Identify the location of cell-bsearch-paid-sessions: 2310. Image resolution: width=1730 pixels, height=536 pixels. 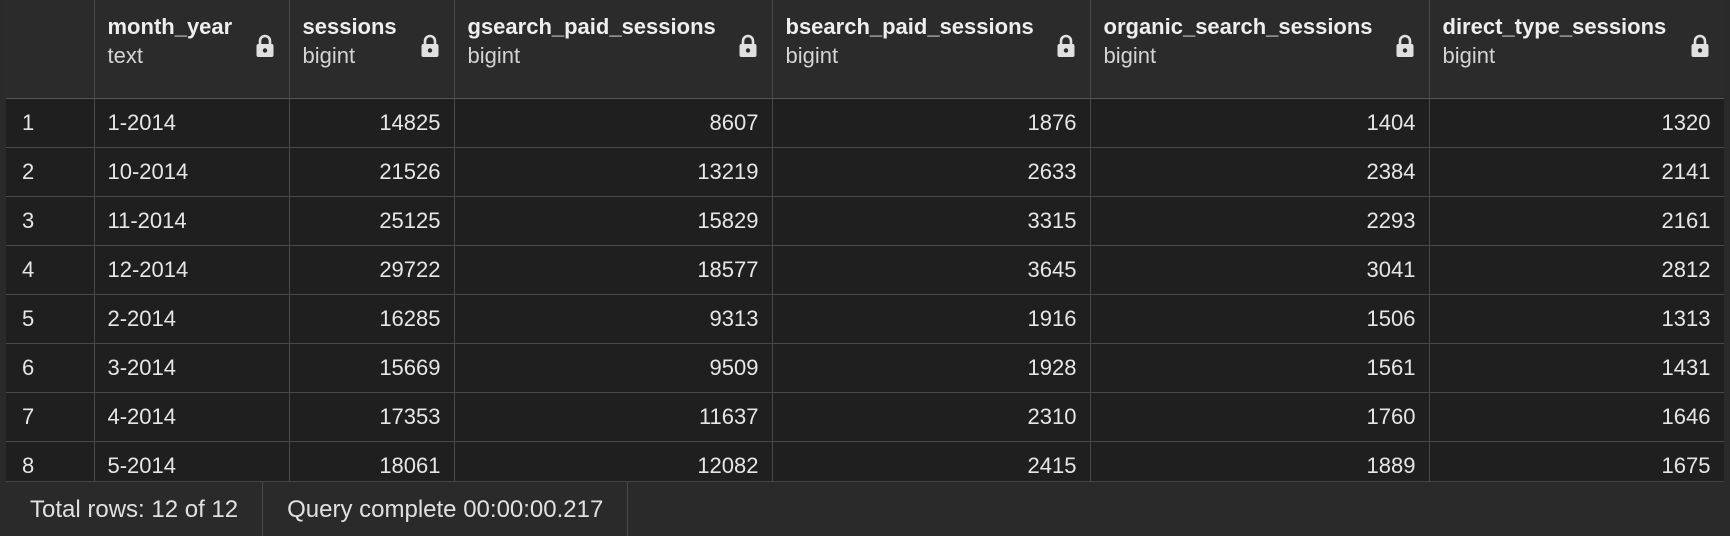
(931, 417).